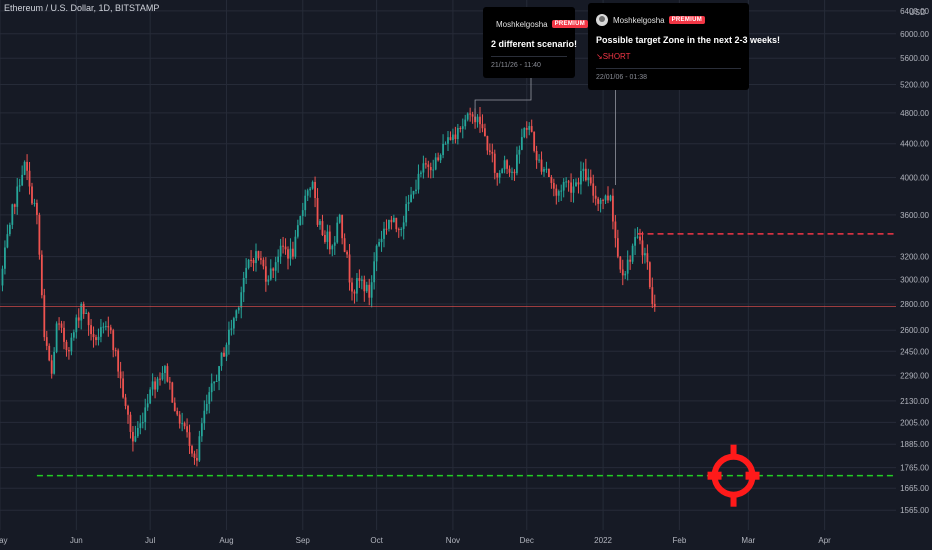 This screenshot has height=550, width=932. Describe the element at coordinates (376, 540) in the screenshot. I see `time-tick-label: Oct` at that location.